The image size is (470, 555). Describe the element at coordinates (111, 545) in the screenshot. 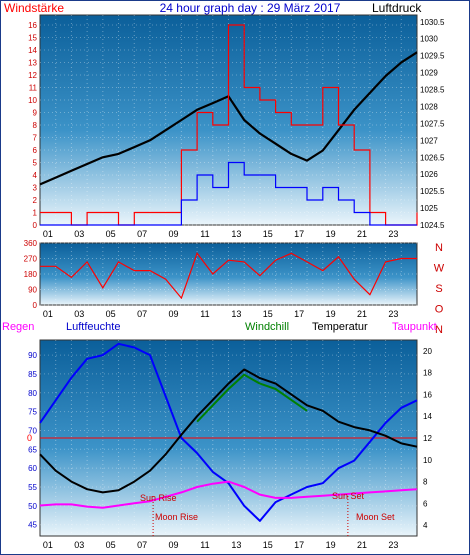

I see `hum-x-tick-05: 05` at that location.